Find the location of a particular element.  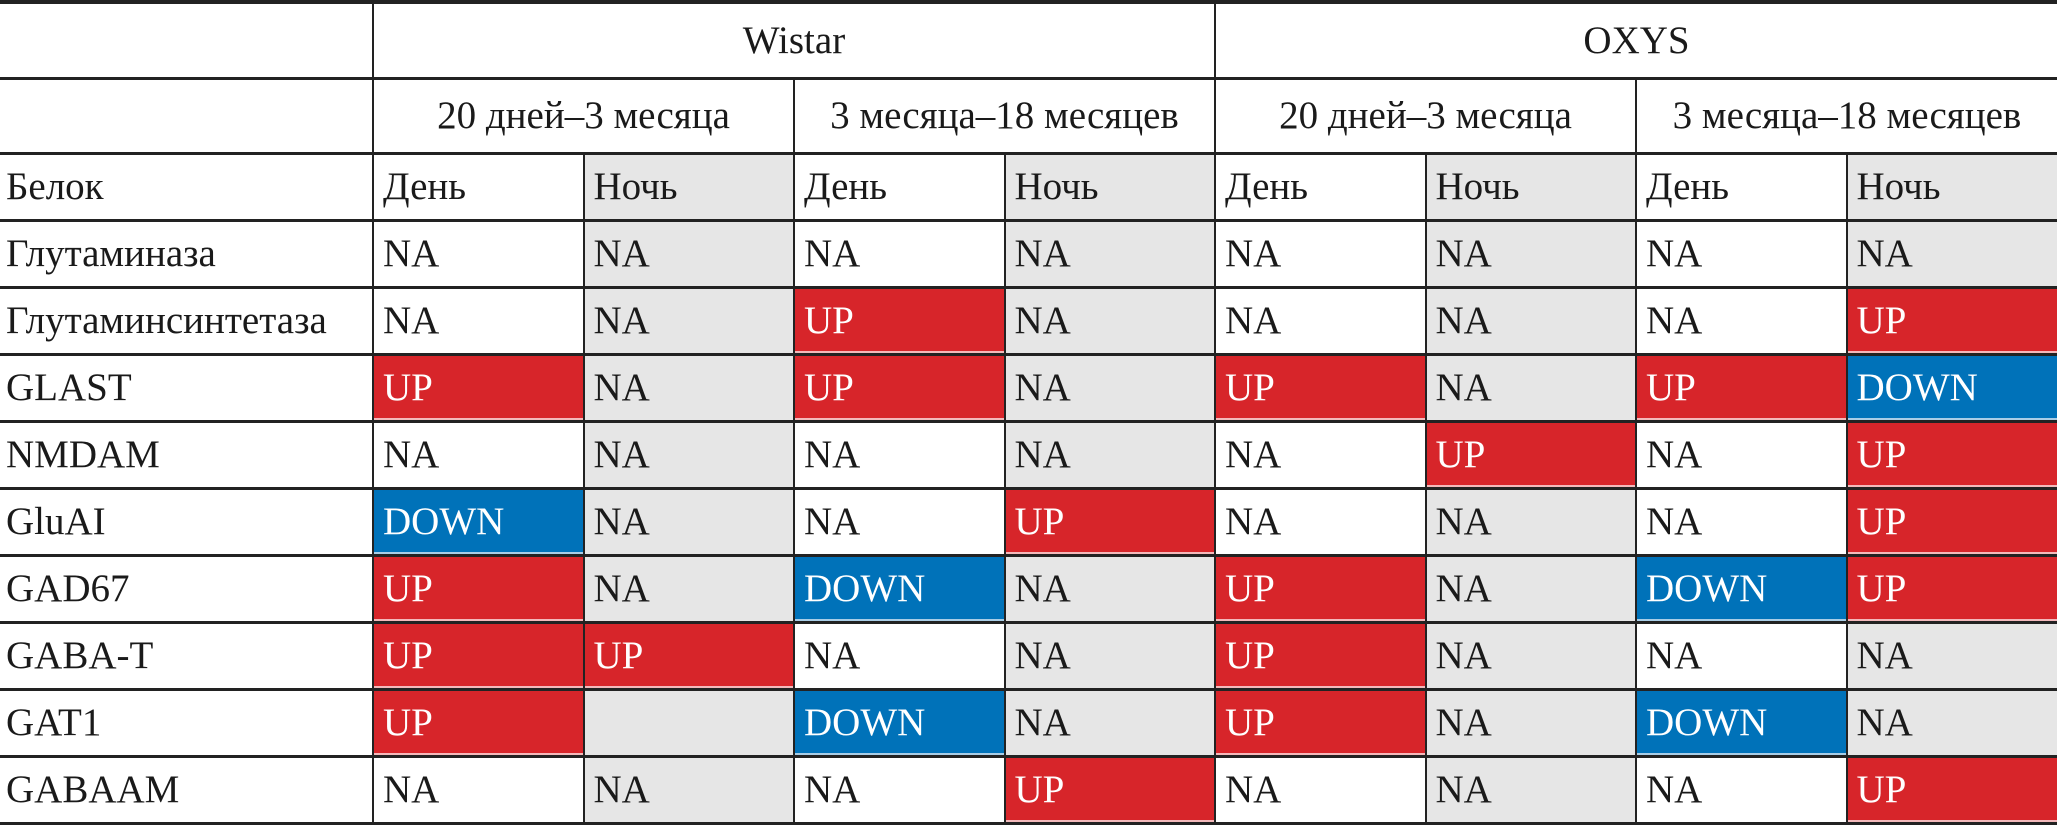

group-header-wistar: Wistar is located at coordinates (794, 40).